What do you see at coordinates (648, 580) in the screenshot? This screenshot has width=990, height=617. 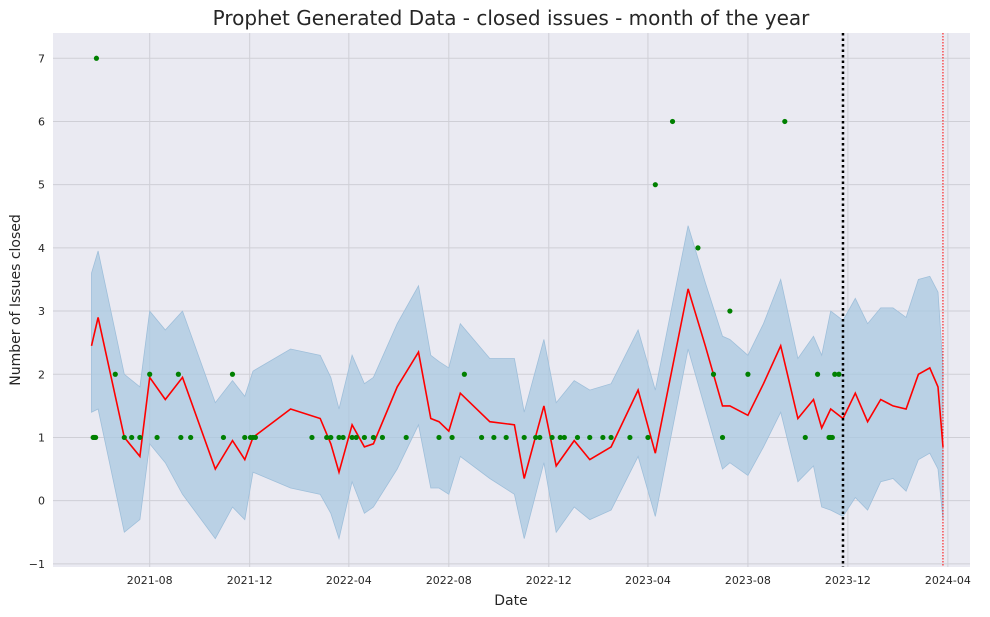 I see `x-tick-label: 2023-04` at bounding box center [648, 580].